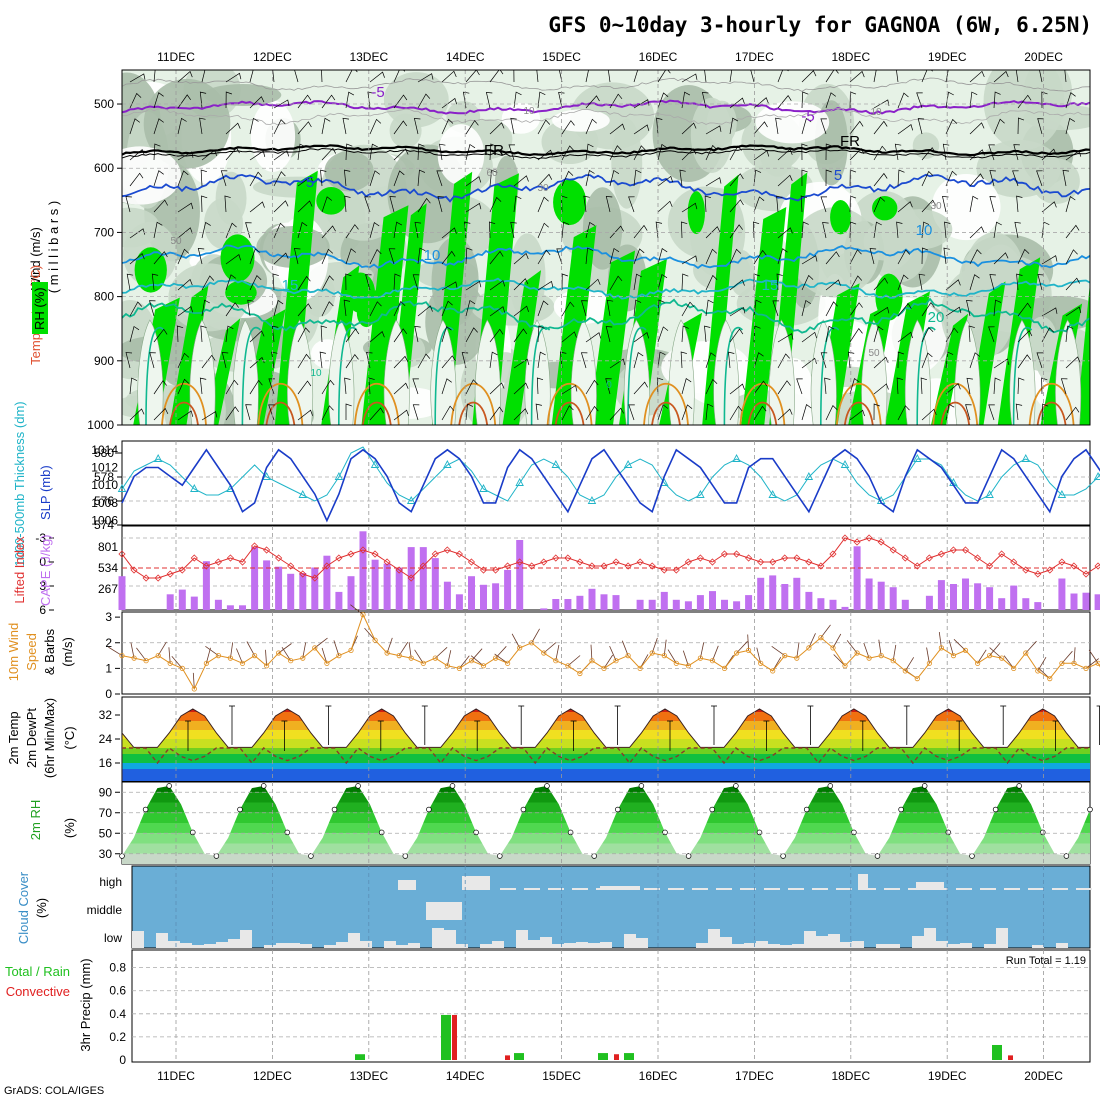  Describe the element at coordinates (19, 483) in the screenshot. I see `ylabel-thickness: 1000-500mb Thickness (dm)` at that location.